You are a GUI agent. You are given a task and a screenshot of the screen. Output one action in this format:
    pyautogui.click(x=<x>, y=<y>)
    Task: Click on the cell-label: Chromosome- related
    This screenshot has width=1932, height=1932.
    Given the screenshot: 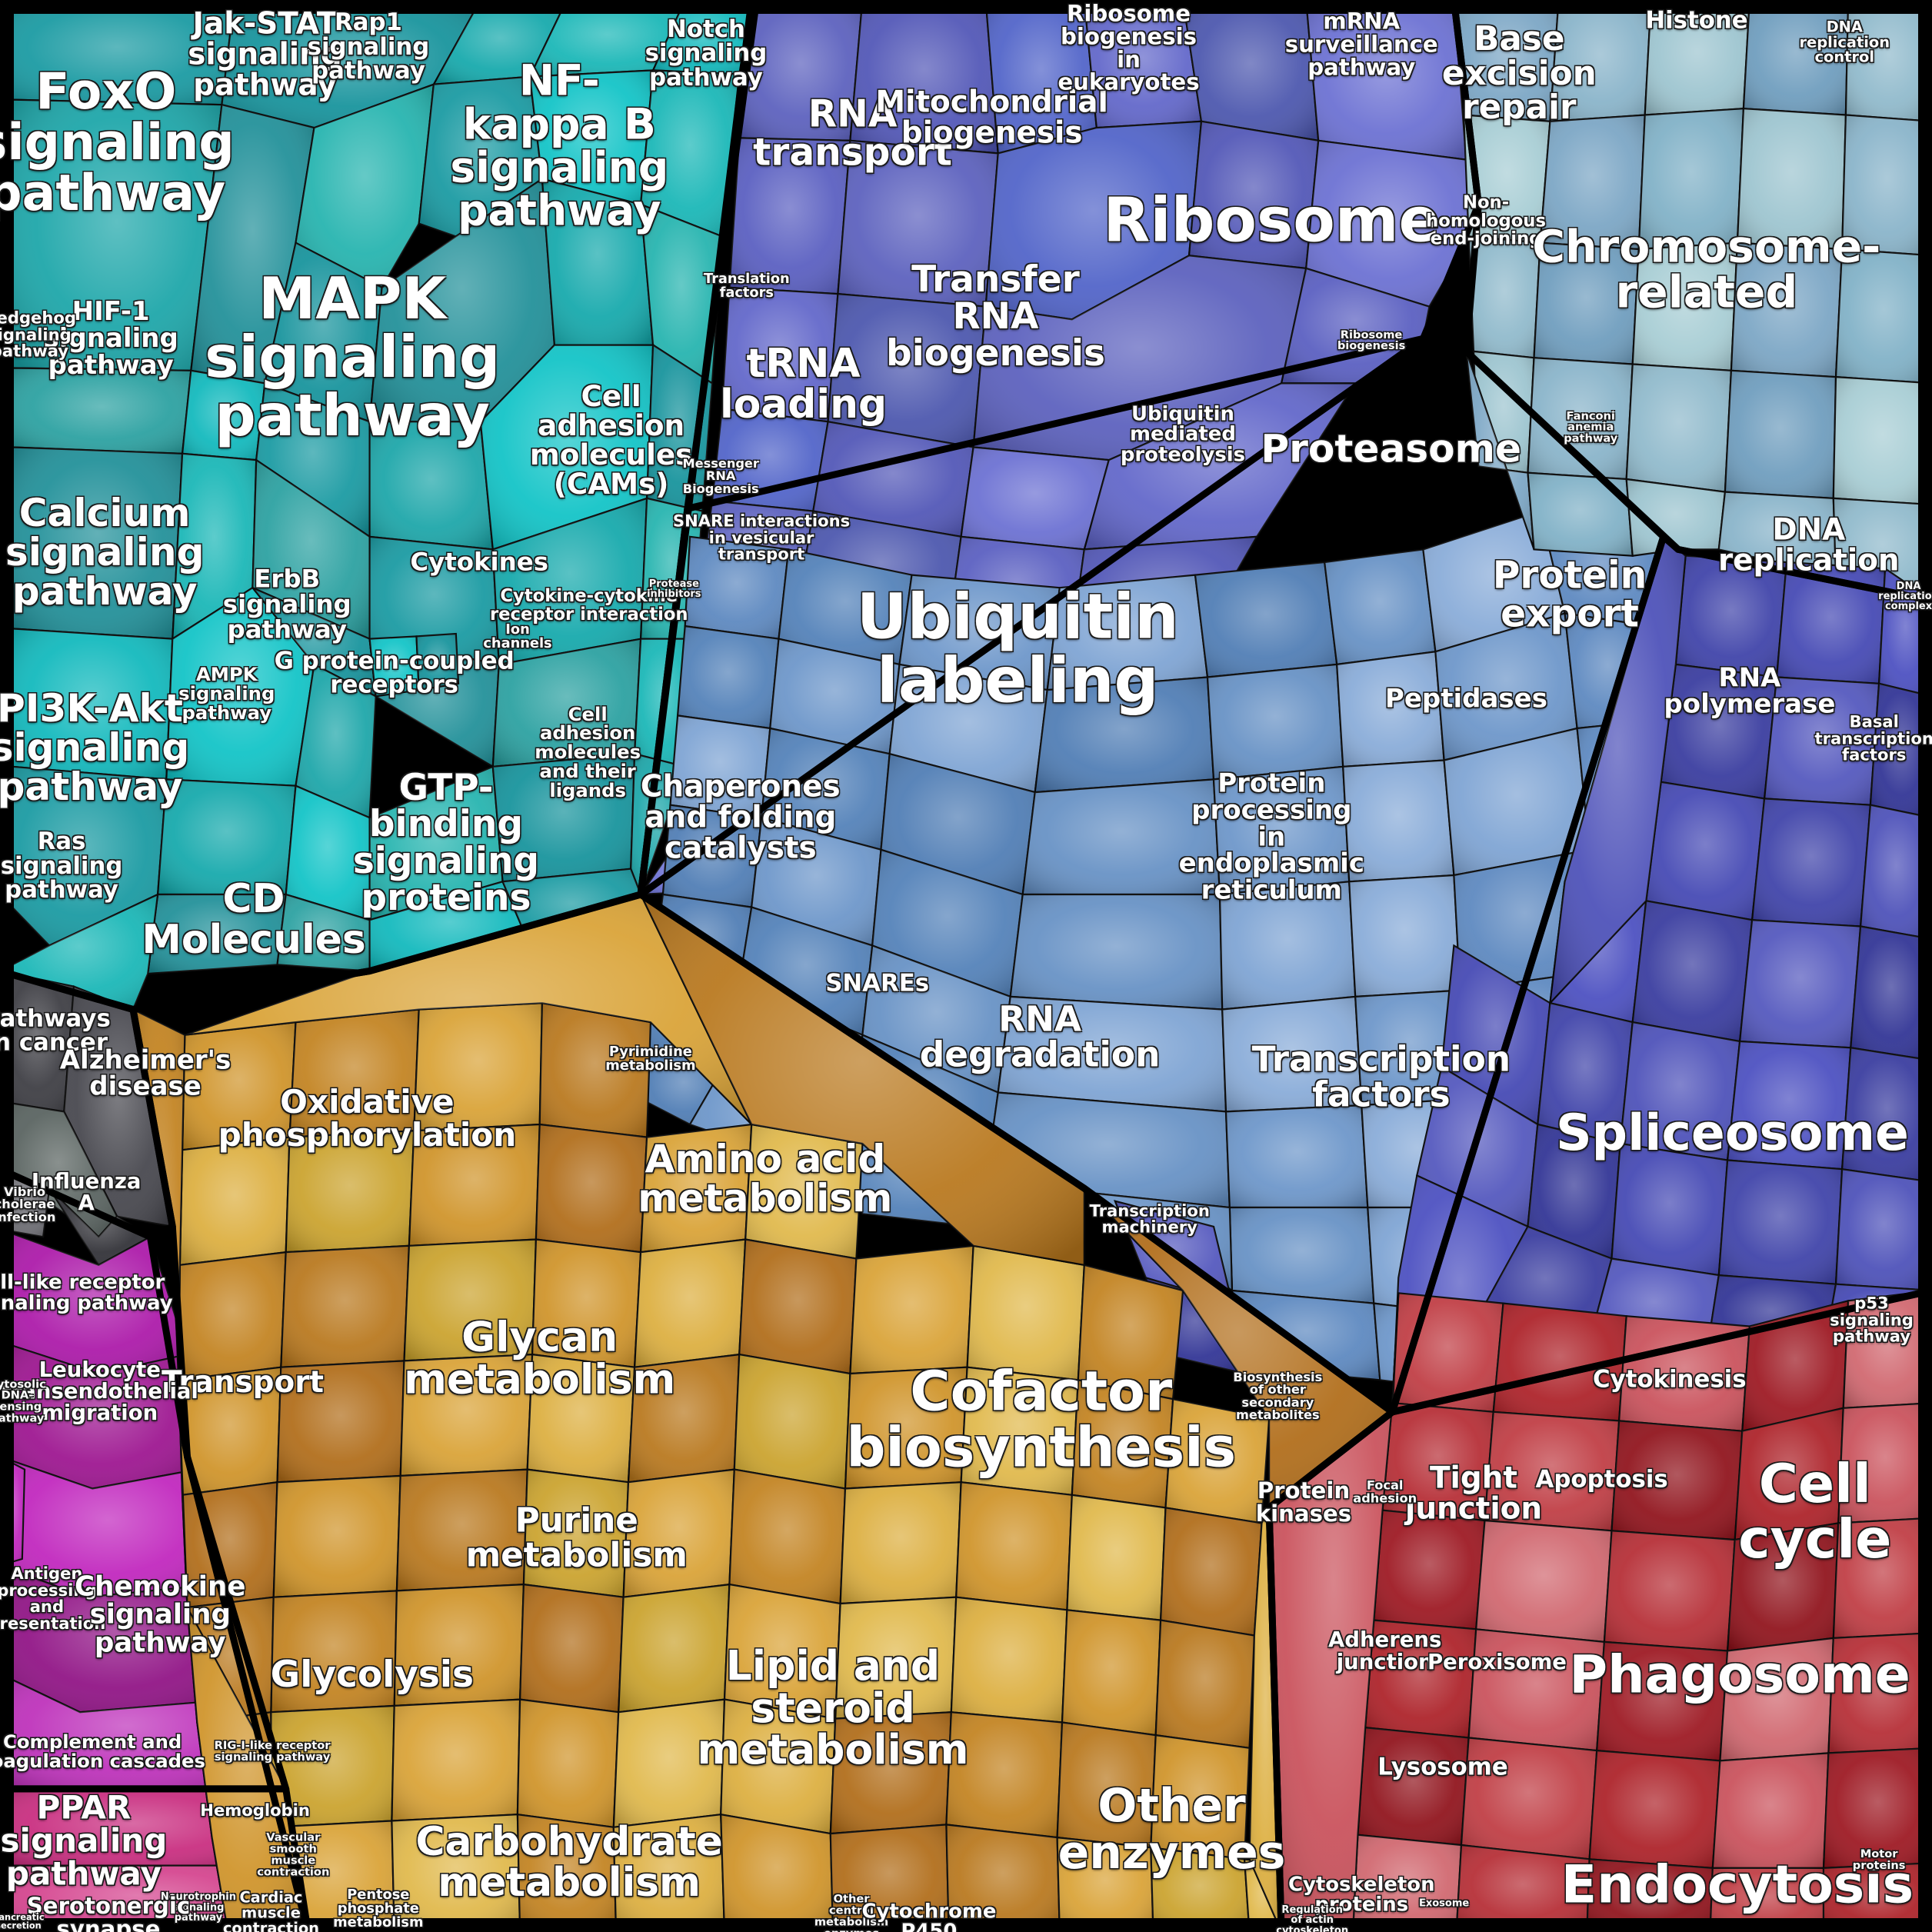 What is the action you would take?
    pyautogui.click(x=1706, y=269)
    